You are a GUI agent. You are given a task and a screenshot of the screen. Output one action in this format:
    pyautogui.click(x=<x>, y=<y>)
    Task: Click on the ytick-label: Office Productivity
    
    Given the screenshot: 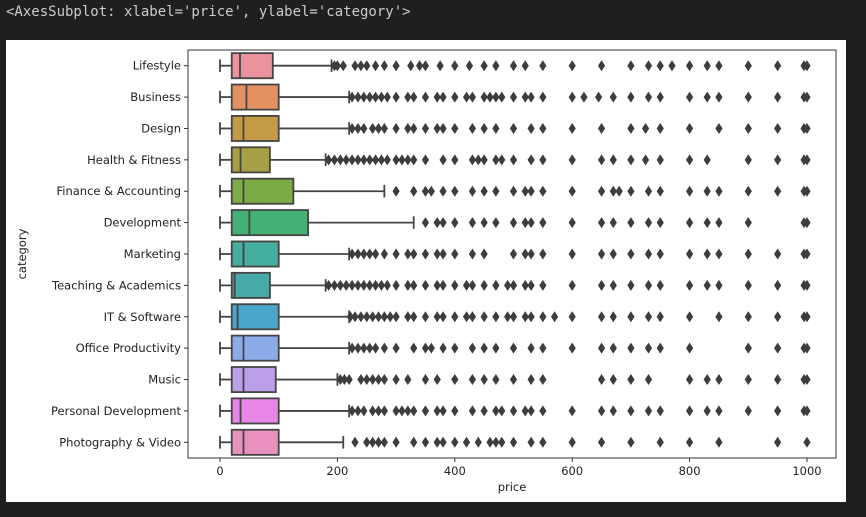 What is the action you would take?
    pyautogui.click(x=129, y=348)
    